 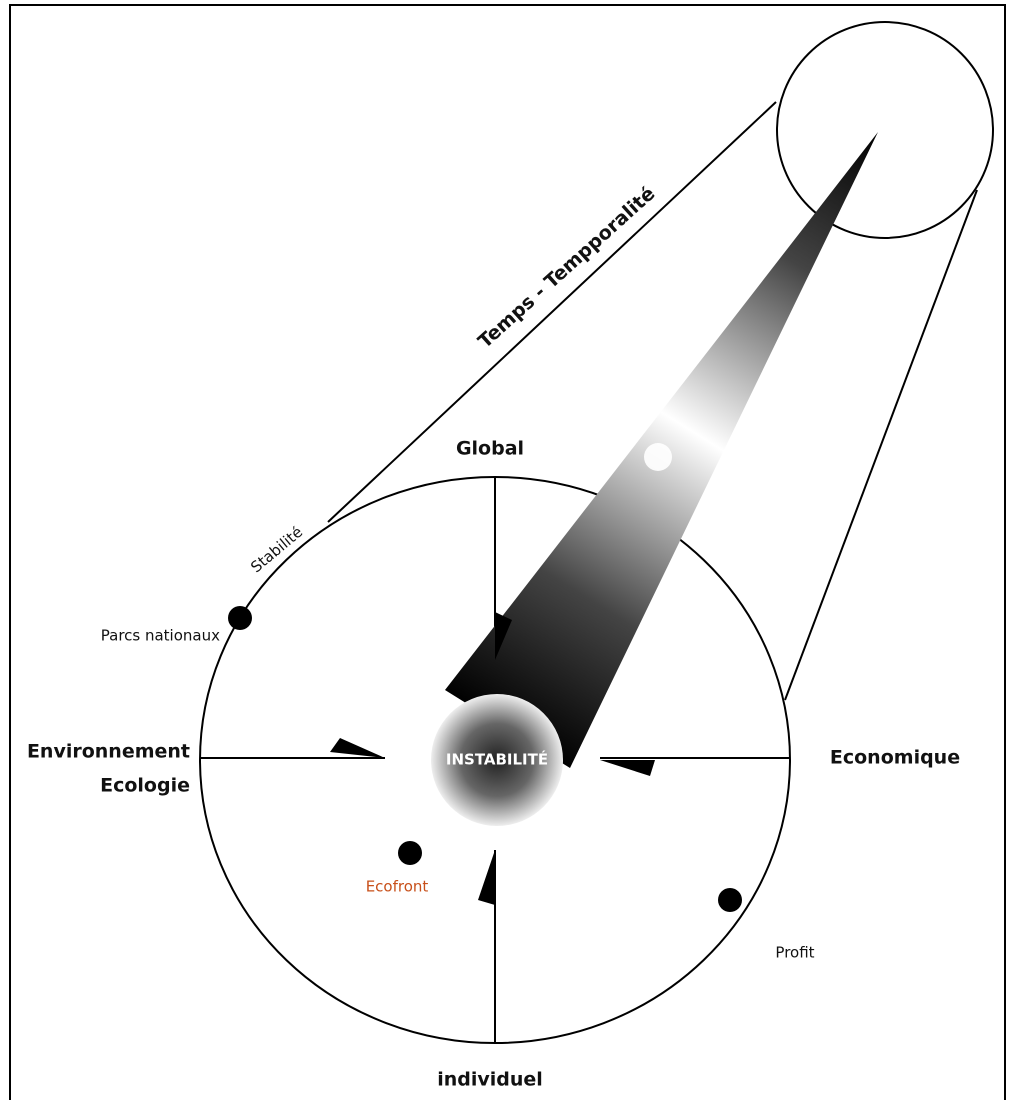 What do you see at coordinates (490, 1080) in the screenshot?
I see `axis-label: individuel` at bounding box center [490, 1080].